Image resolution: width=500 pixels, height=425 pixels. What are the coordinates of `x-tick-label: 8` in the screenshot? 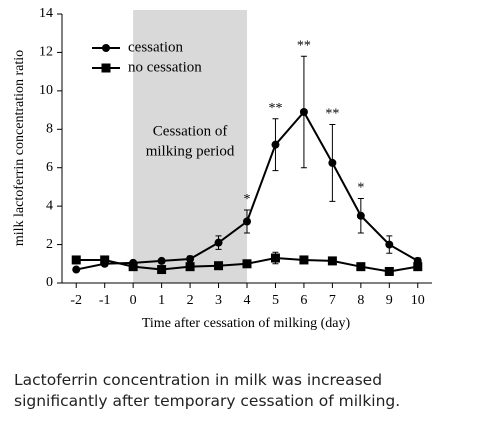 It's located at (360, 300).